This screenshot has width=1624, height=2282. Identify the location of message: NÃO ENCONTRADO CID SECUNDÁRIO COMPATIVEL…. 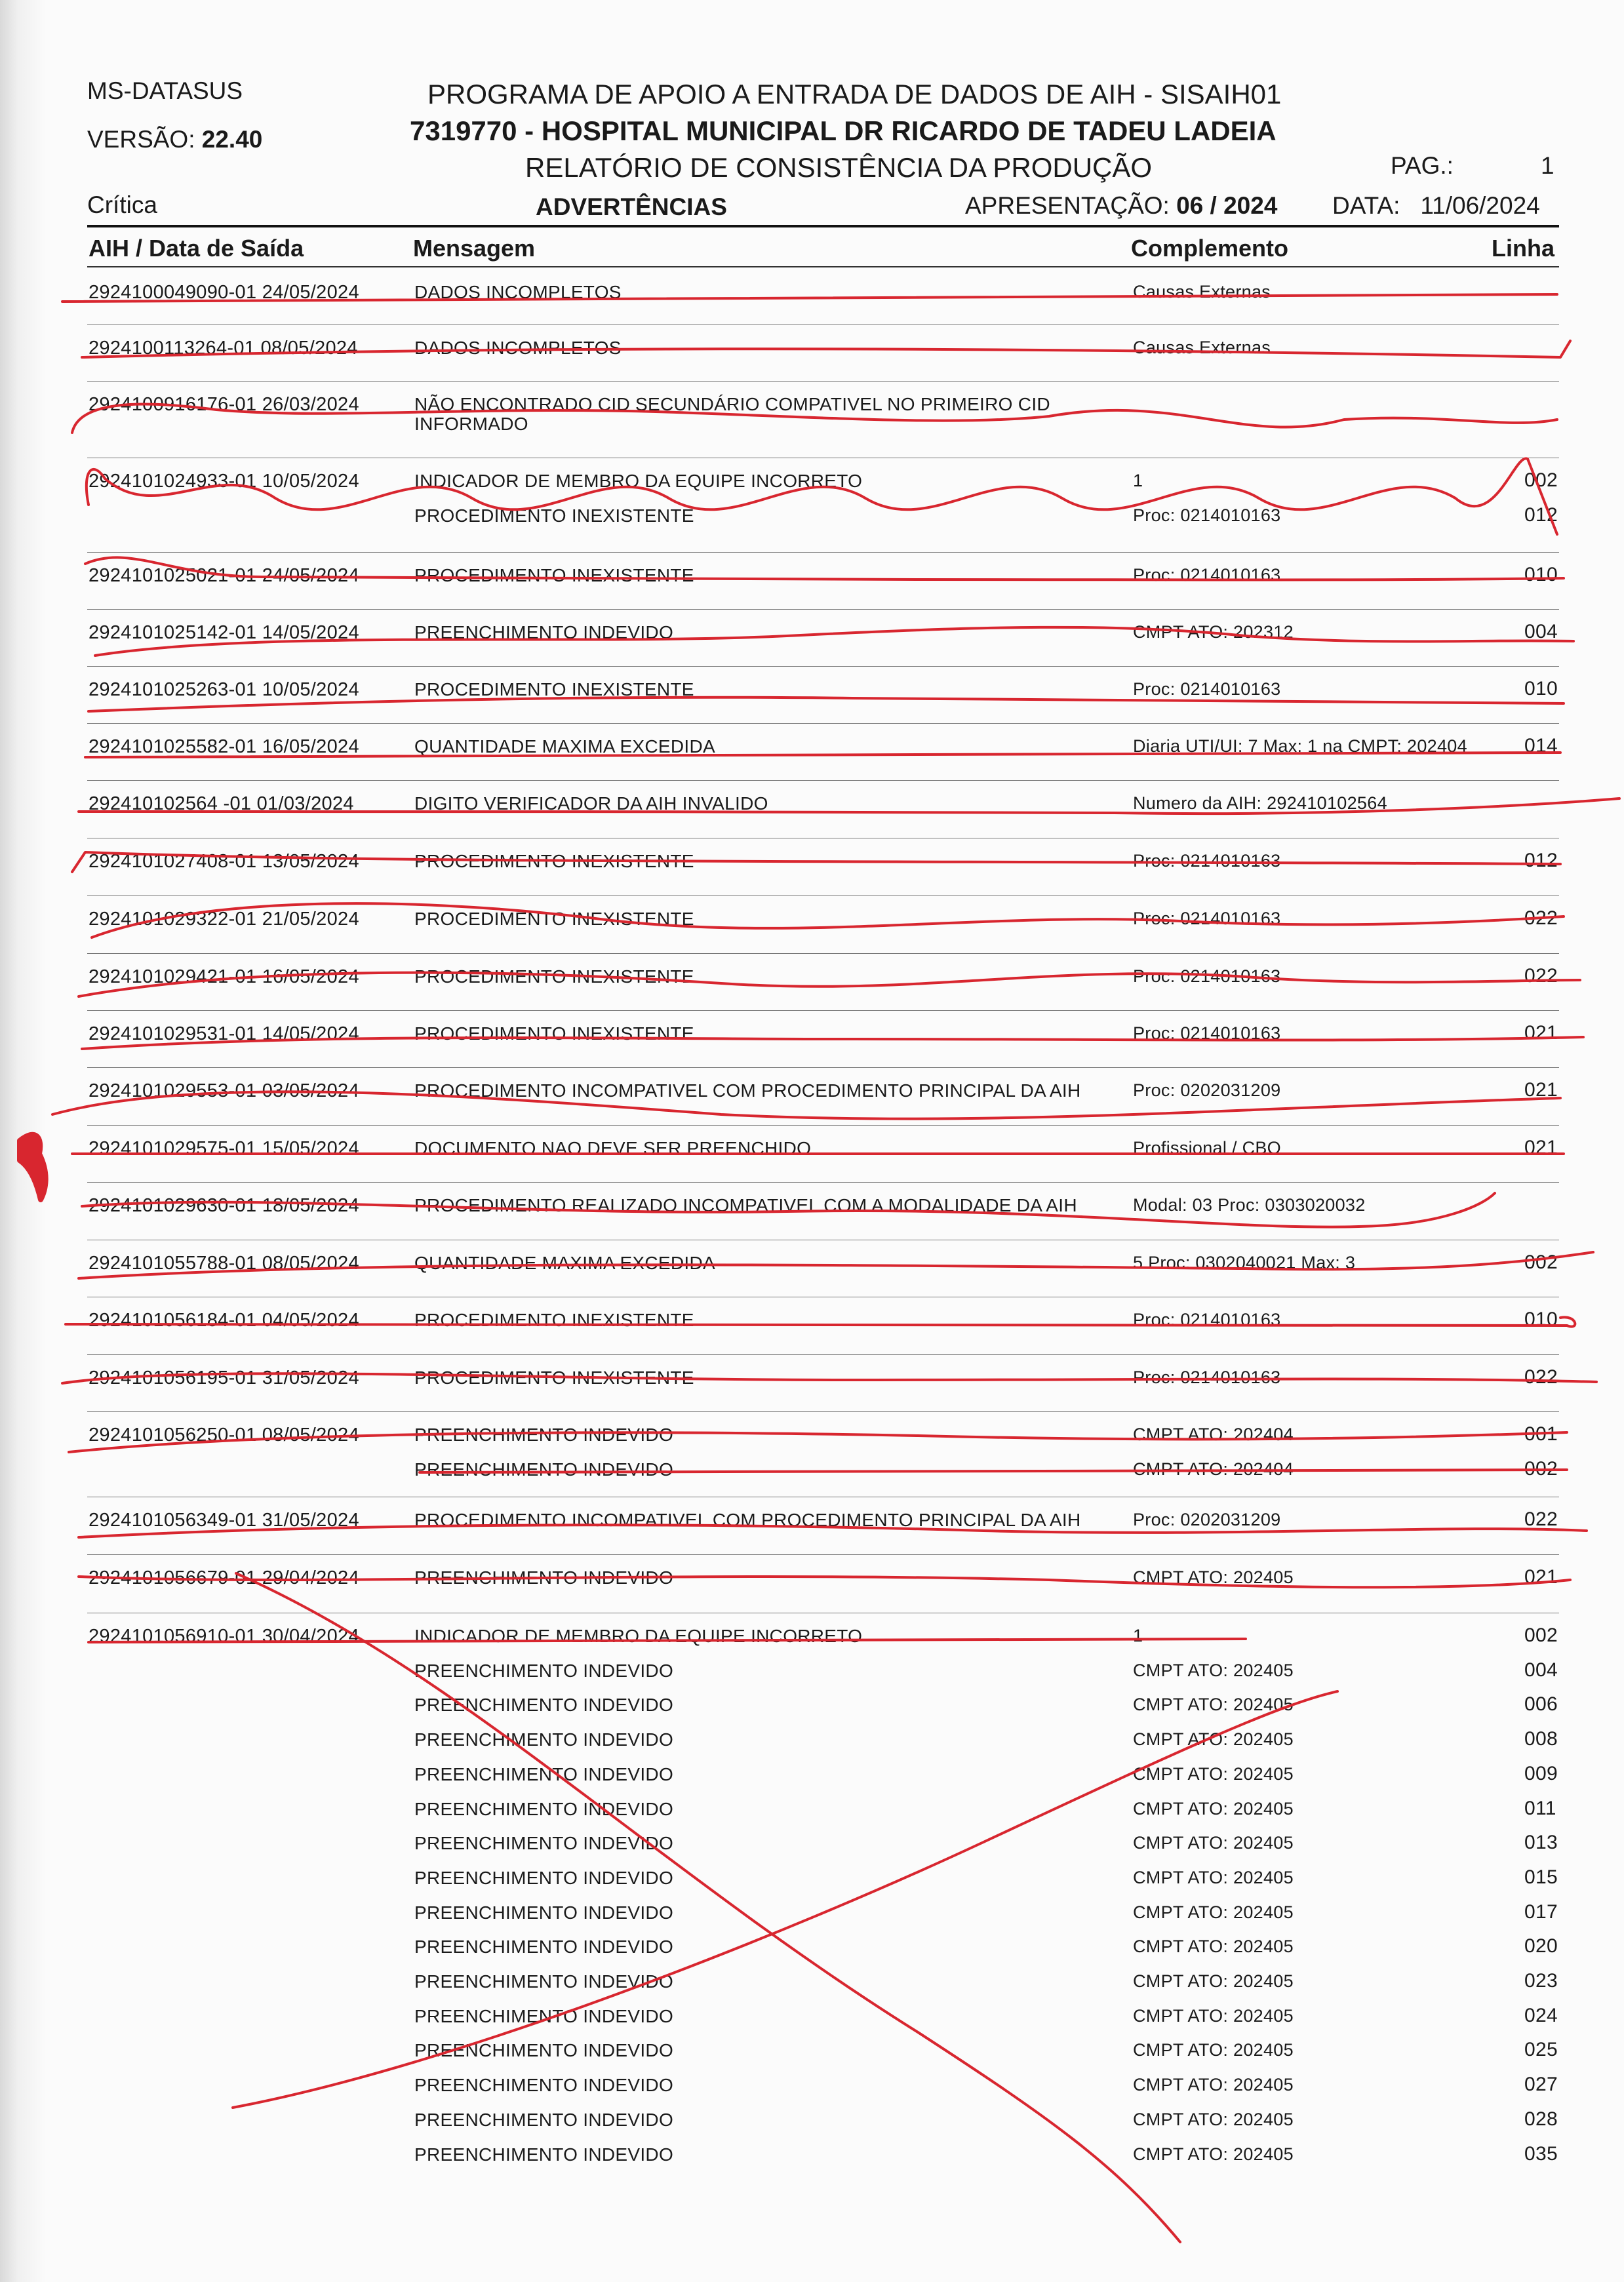
(732, 404).